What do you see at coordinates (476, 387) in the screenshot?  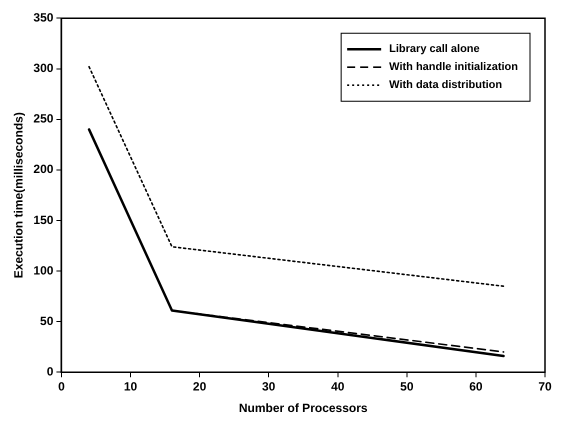 I see `x-tick-label: 60` at bounding box center [476, 387].